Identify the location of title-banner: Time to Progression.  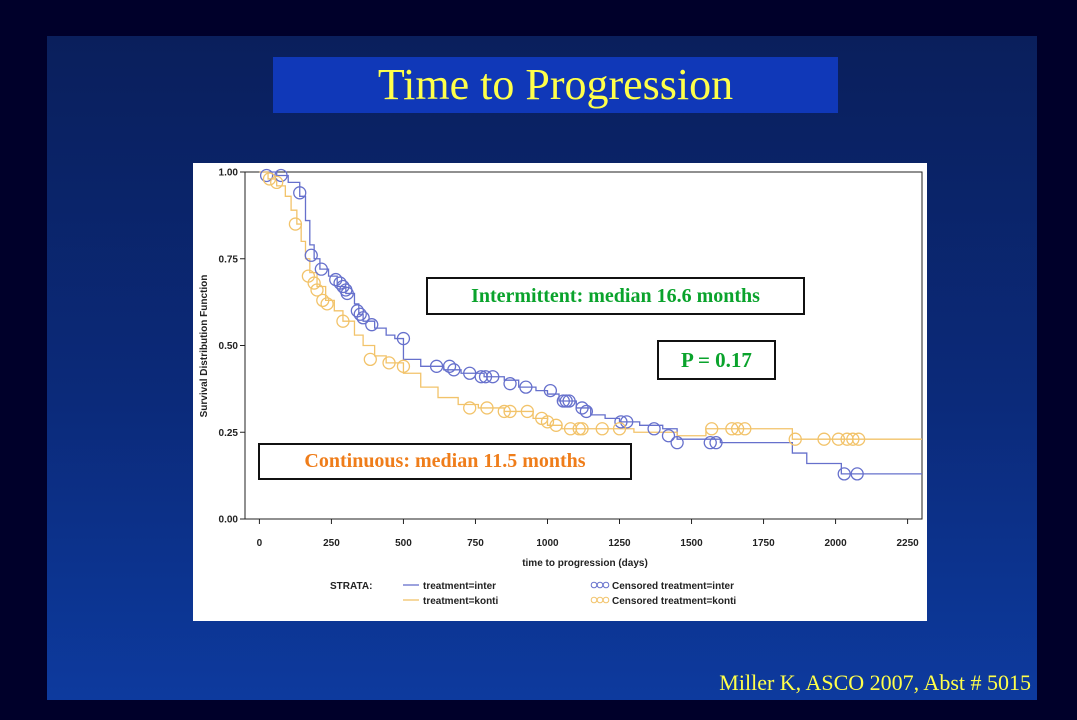
(555, 85).